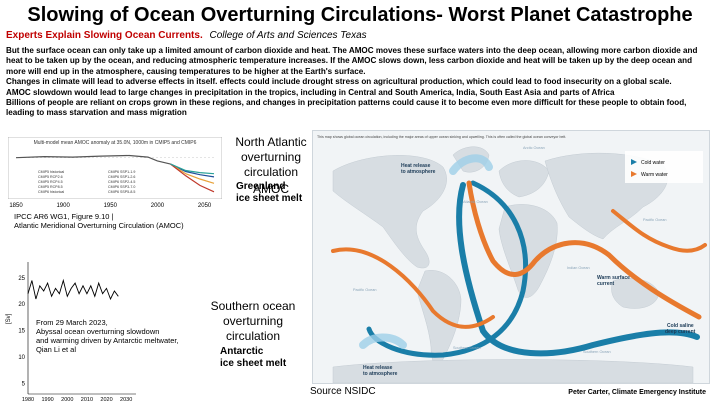 This screenshot has width=720, height=405. What do you see at coordinates (87, 400) in the screenshot?
I see `x-tick-label: 2010` at bounding box center [87, 400].